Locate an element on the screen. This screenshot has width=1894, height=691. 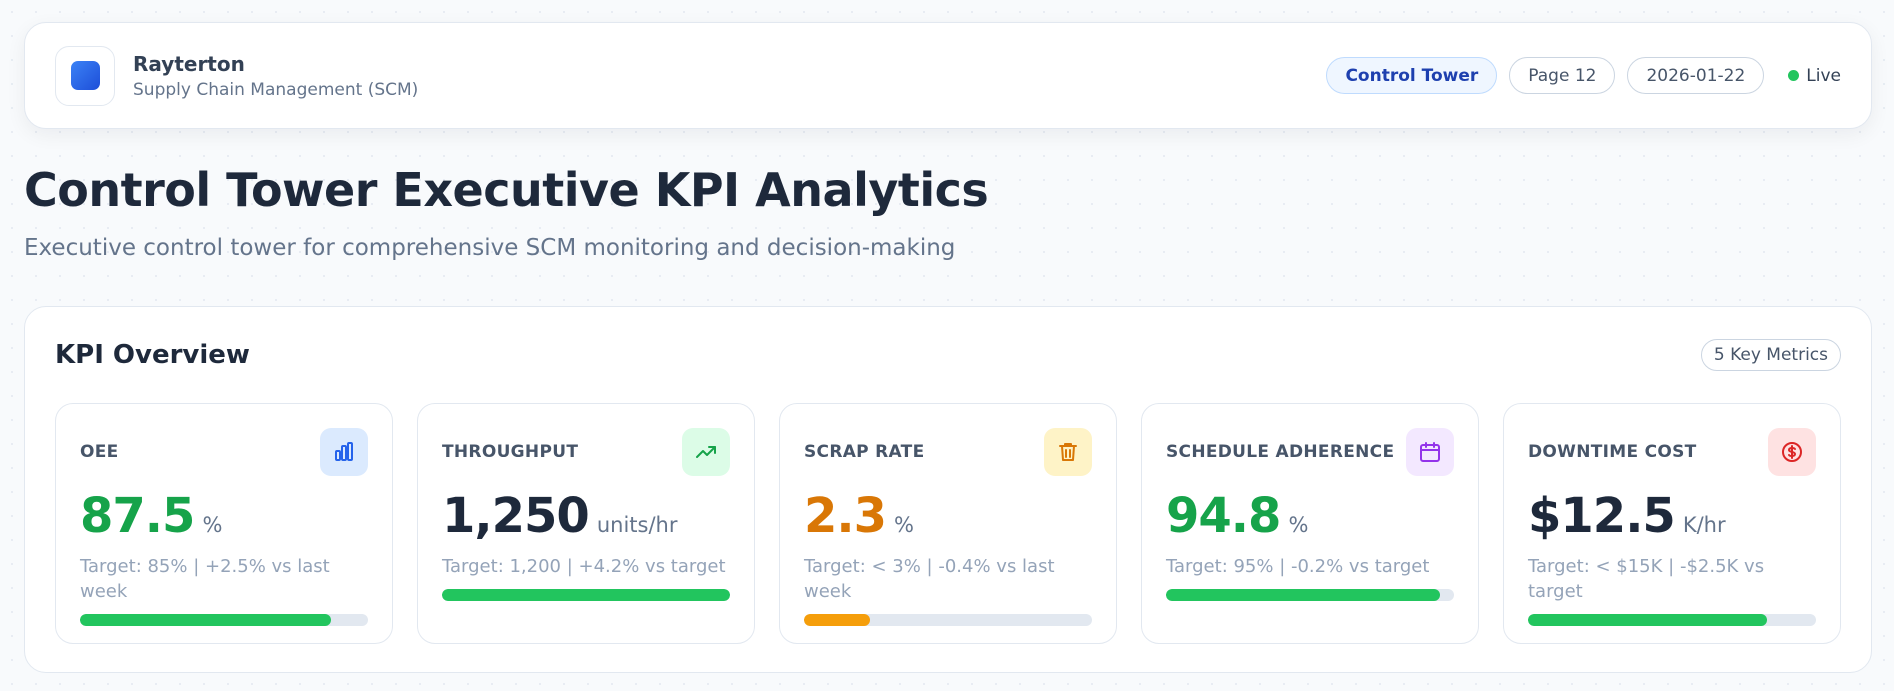
value-row: 2.3% is located at coordinates (948, 516).